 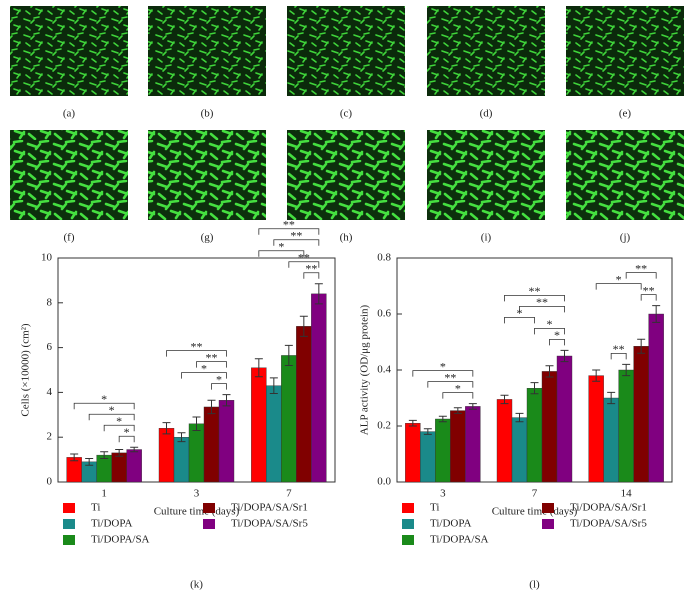 I want to click on panel-label: (g), so click(x=207, y=238).